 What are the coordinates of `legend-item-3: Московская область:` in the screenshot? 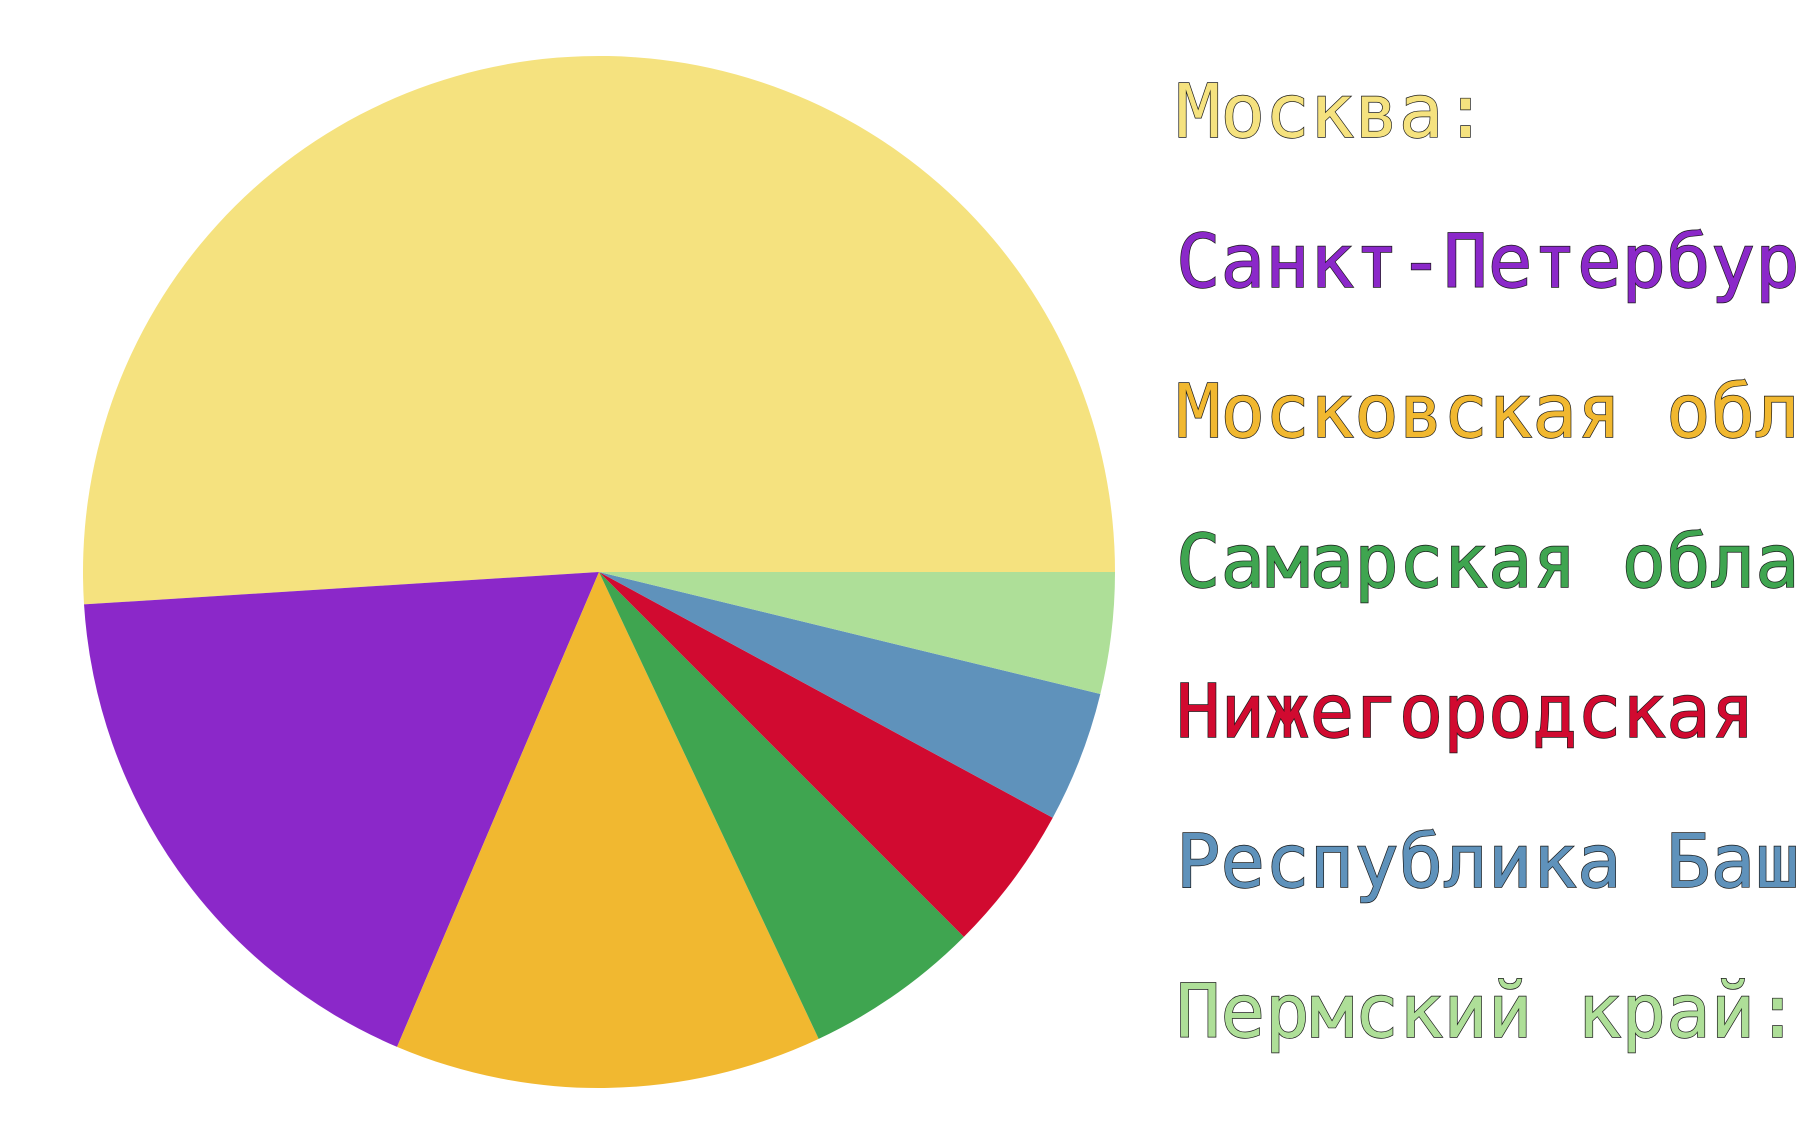 It's located at (1488, 412).